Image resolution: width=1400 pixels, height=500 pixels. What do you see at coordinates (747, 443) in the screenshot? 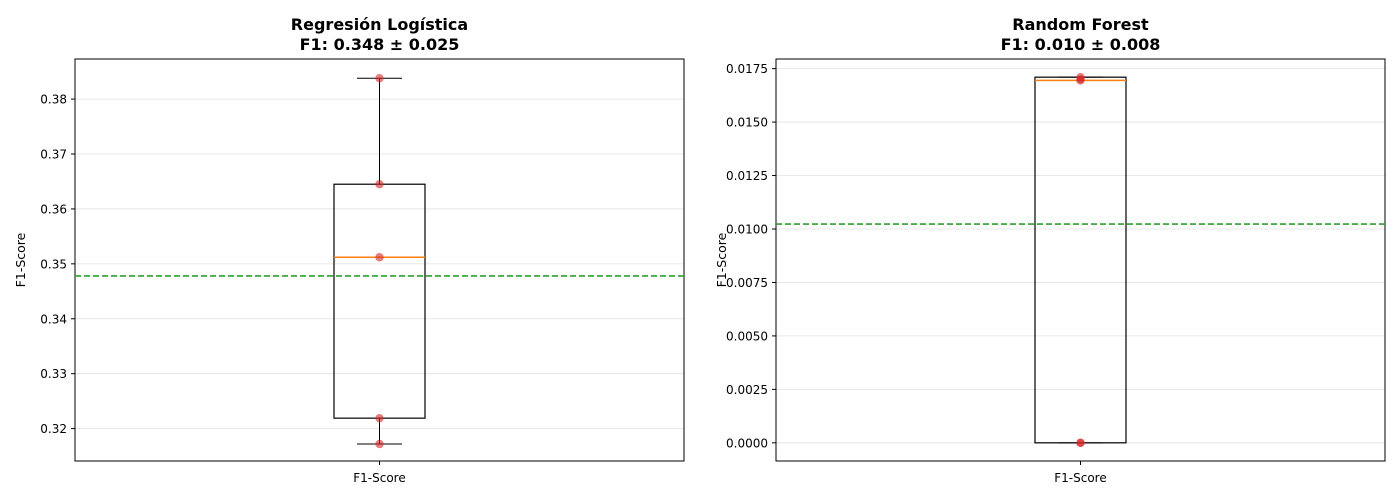
I see `y-tick-label: 0.0000` at bounding box center [747, 443].